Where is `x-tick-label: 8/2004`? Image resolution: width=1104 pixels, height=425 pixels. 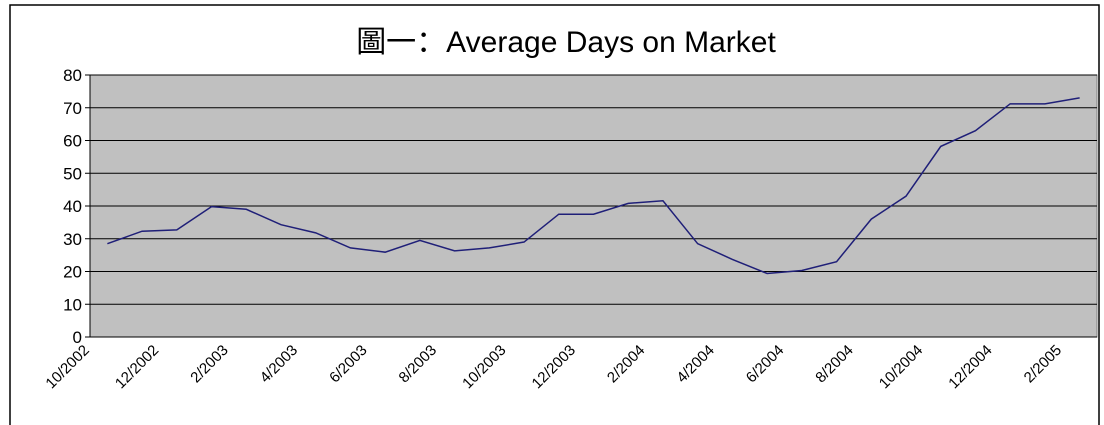
x-tick-label: 8/2004 is located at coordinates (834, 364).